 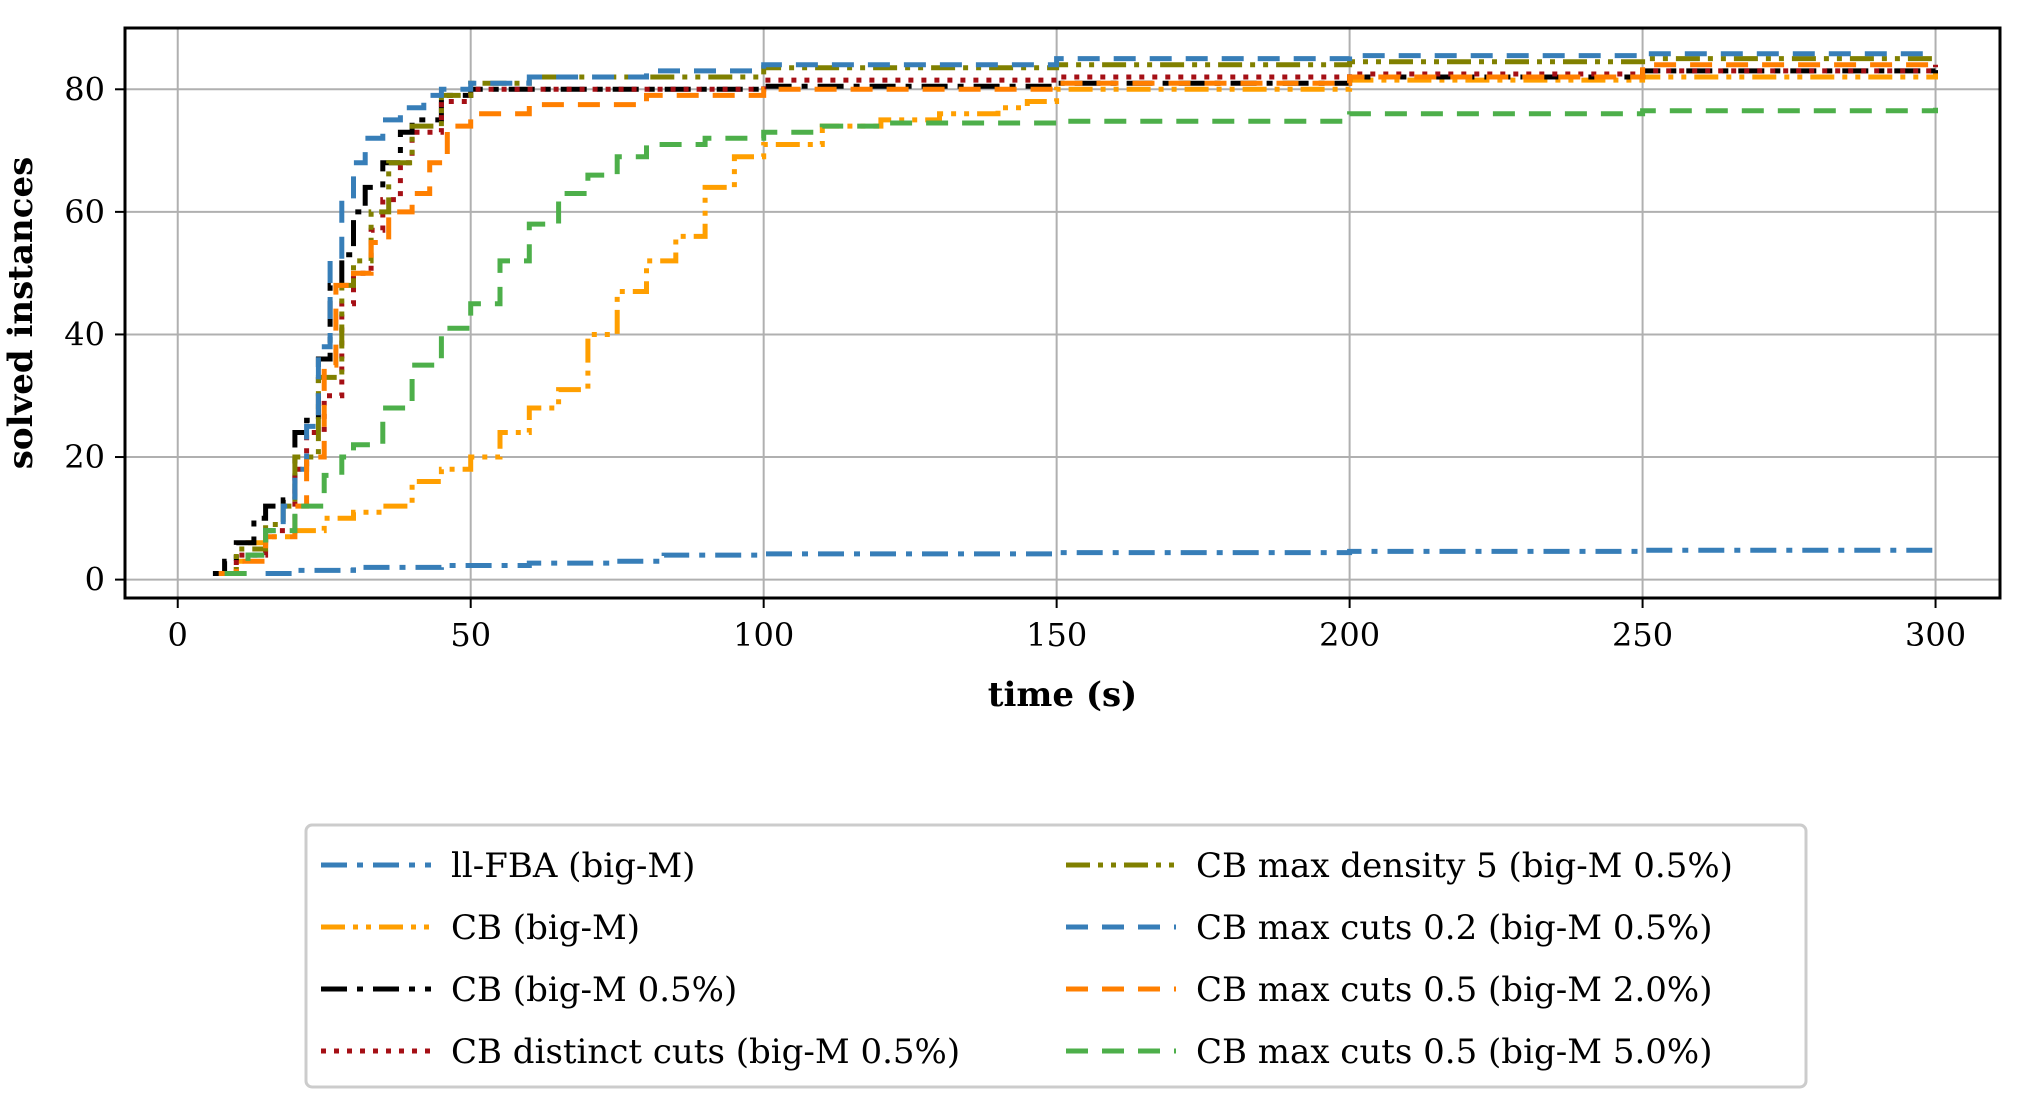 What do you see at coordinates (84, 89) in the screenshot?
I see `y-tick-label: 80` at bounding box center [84, 89].